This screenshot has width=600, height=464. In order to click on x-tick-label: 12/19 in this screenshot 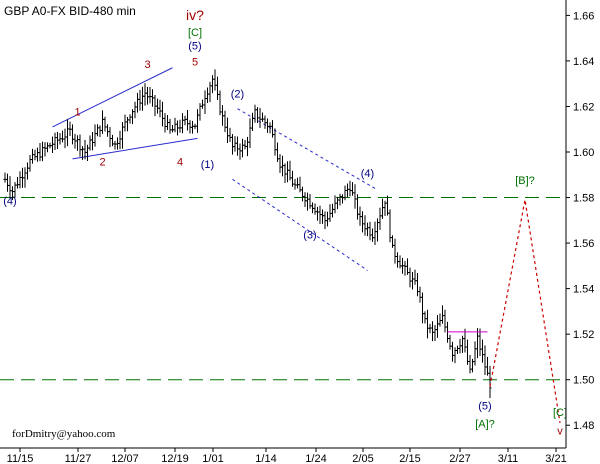, I will do `click(175, 458)`.